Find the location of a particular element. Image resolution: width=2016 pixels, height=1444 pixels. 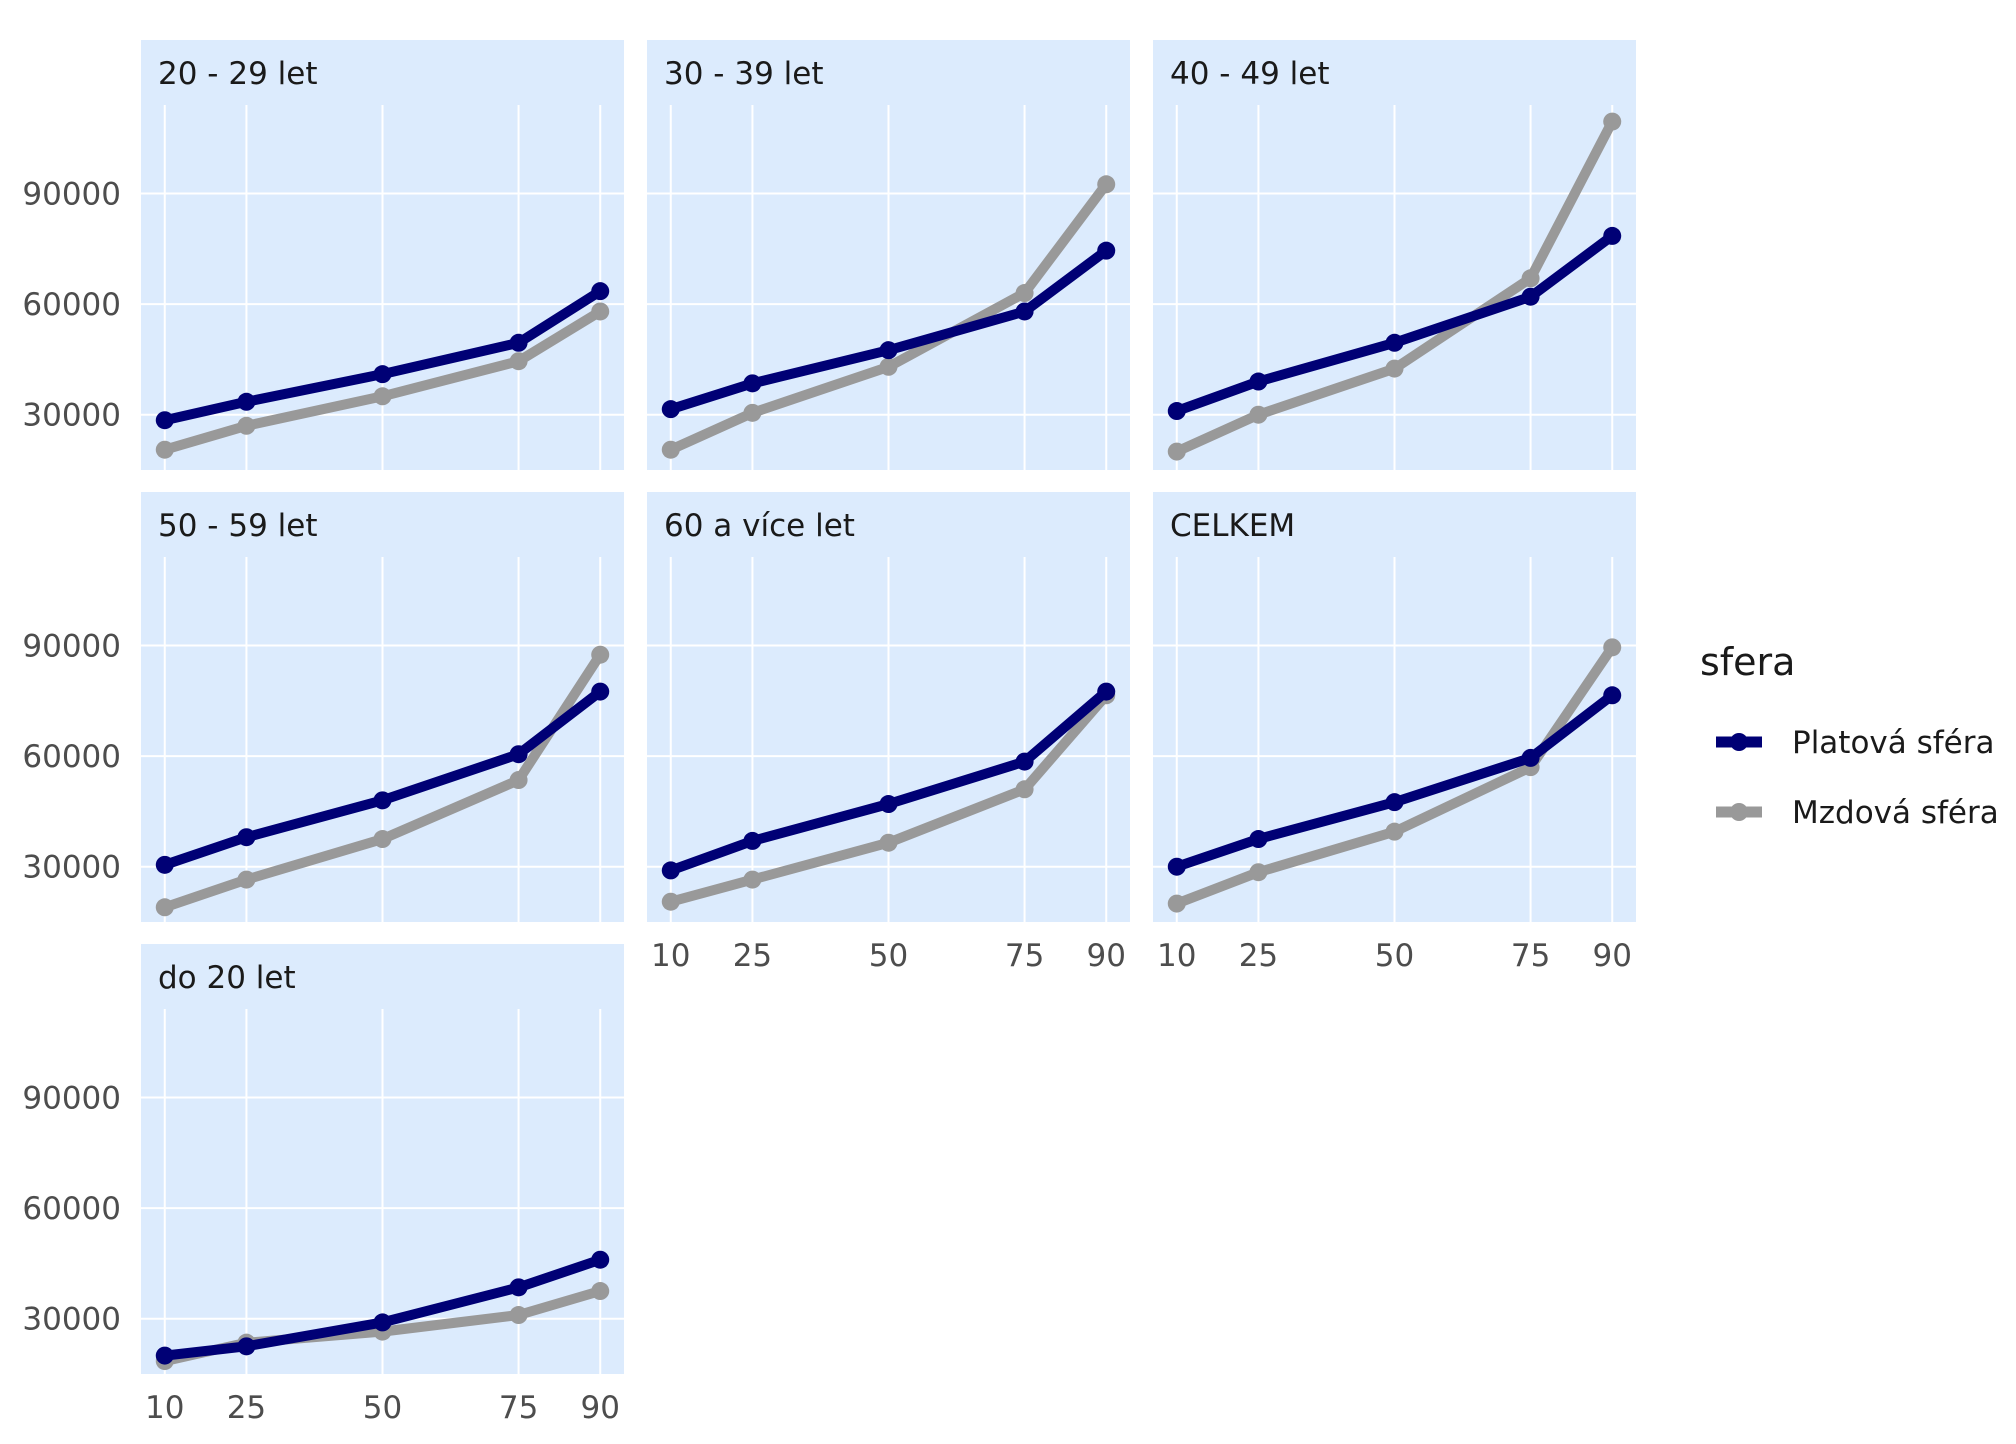

panel-title: 30 - 39 let is located at coordinates (743, 74).